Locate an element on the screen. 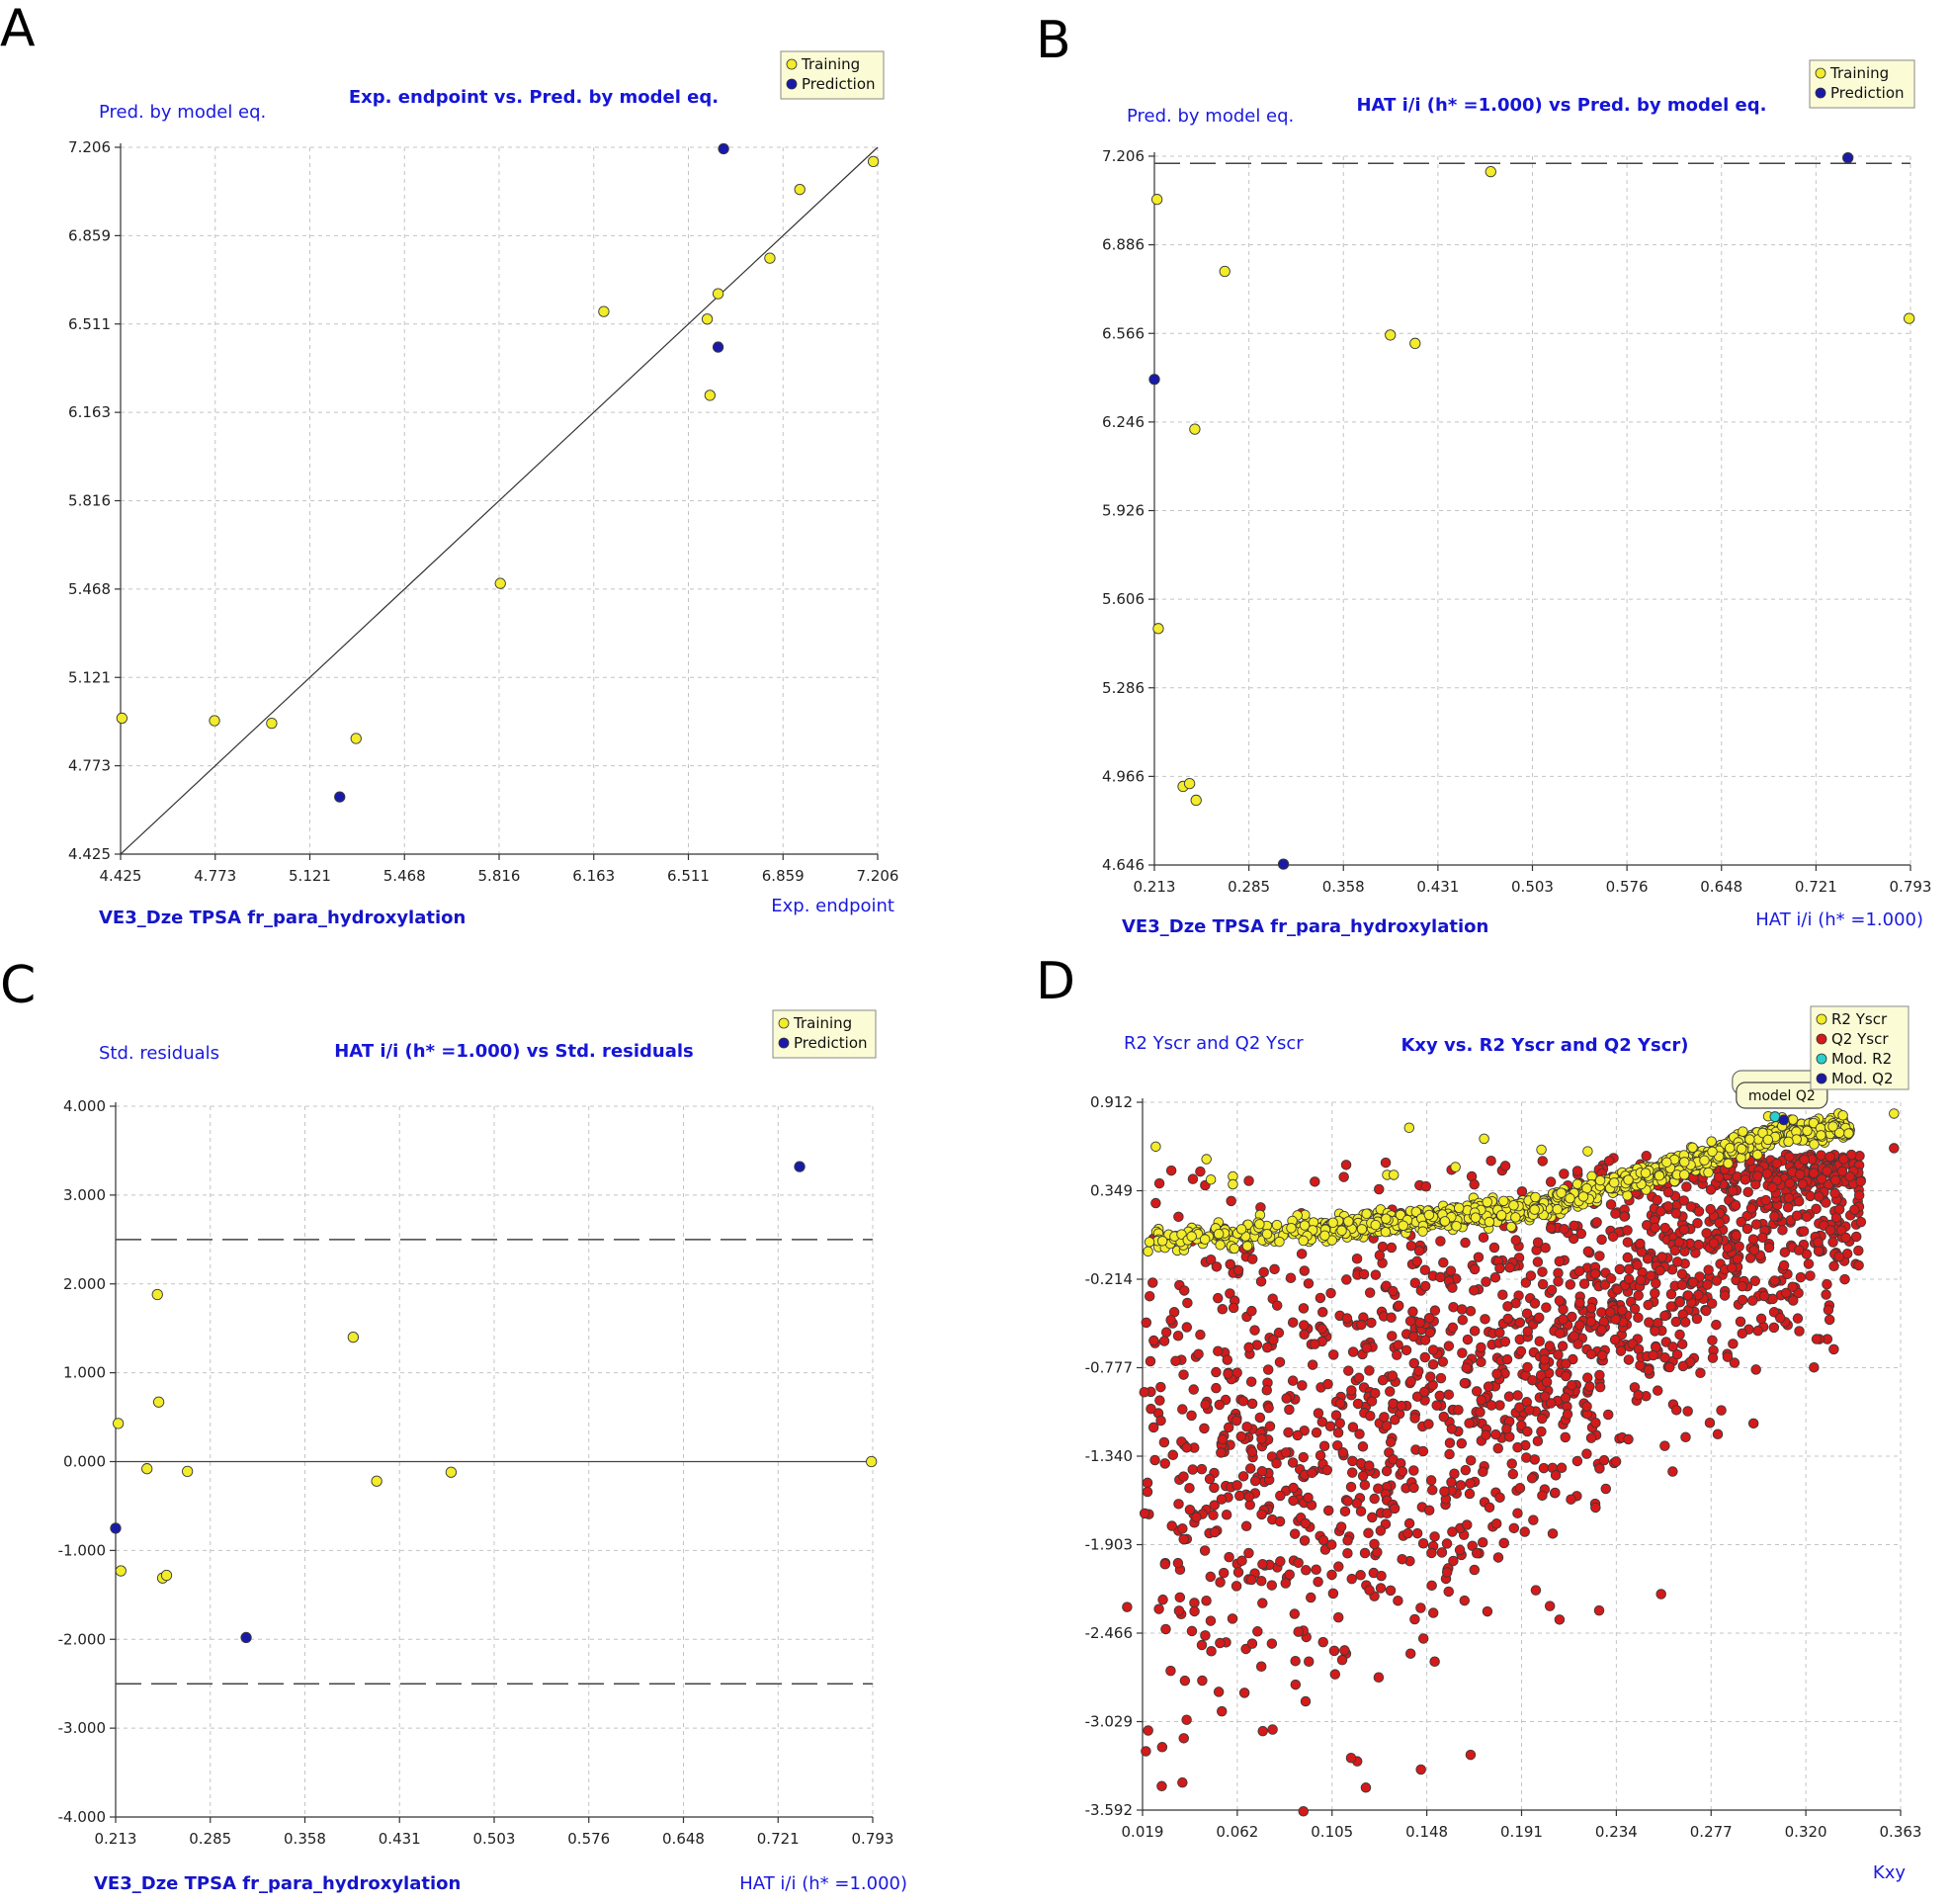 Image resolution: width=1952 pixels, height=1904 pixels. legend-swatch is located at coordinates (1821, 1039).